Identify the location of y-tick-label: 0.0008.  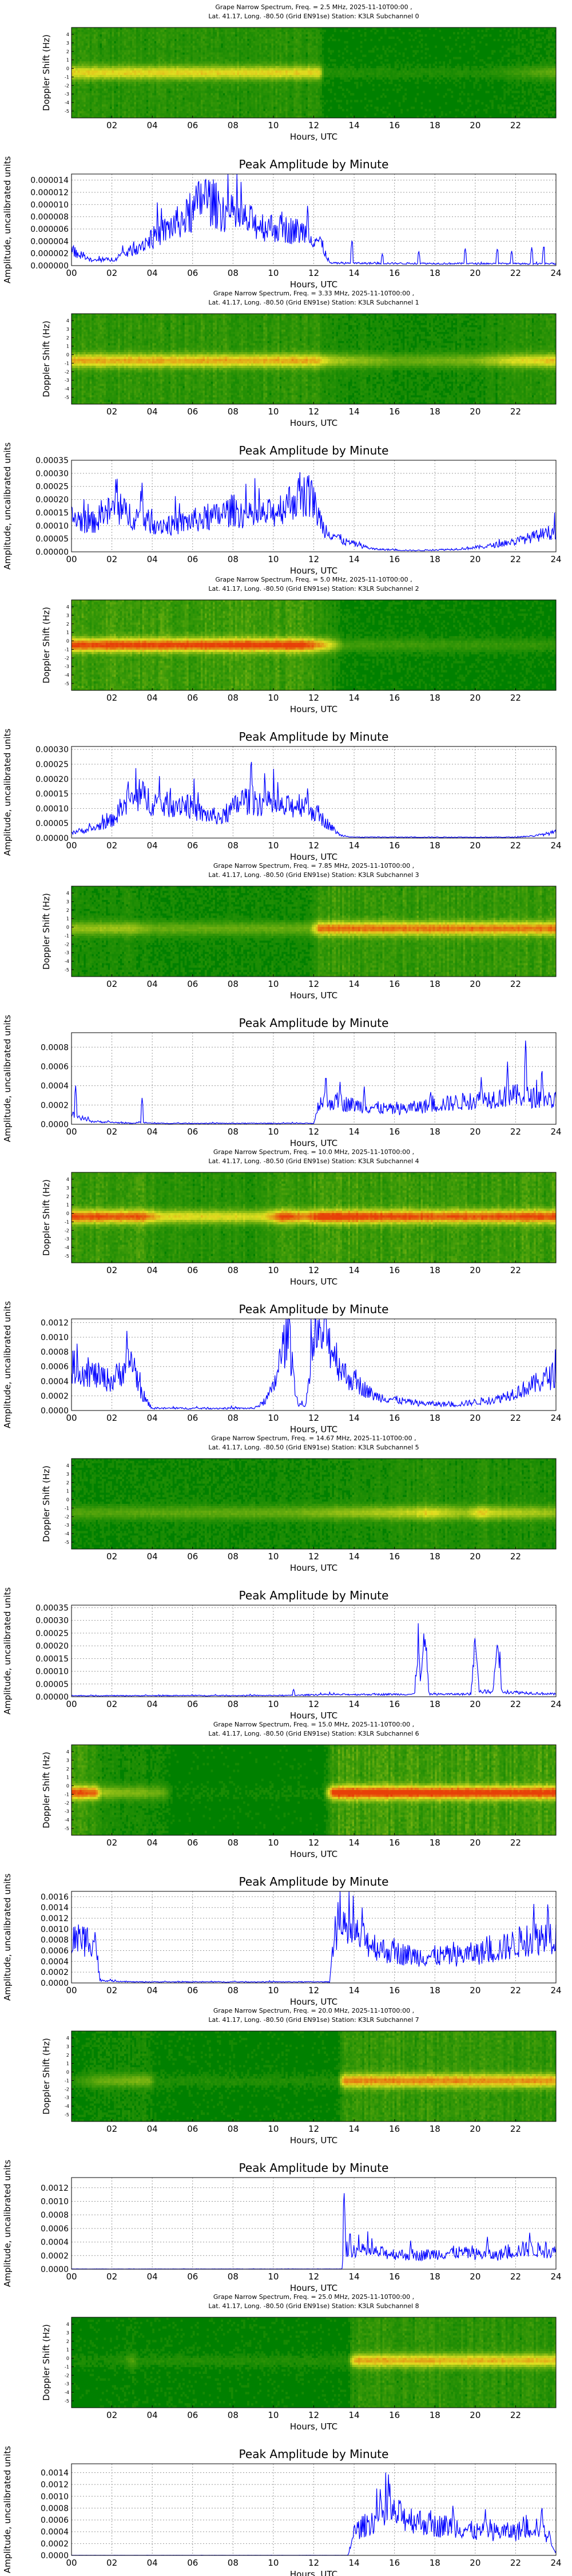
(55, 2215).